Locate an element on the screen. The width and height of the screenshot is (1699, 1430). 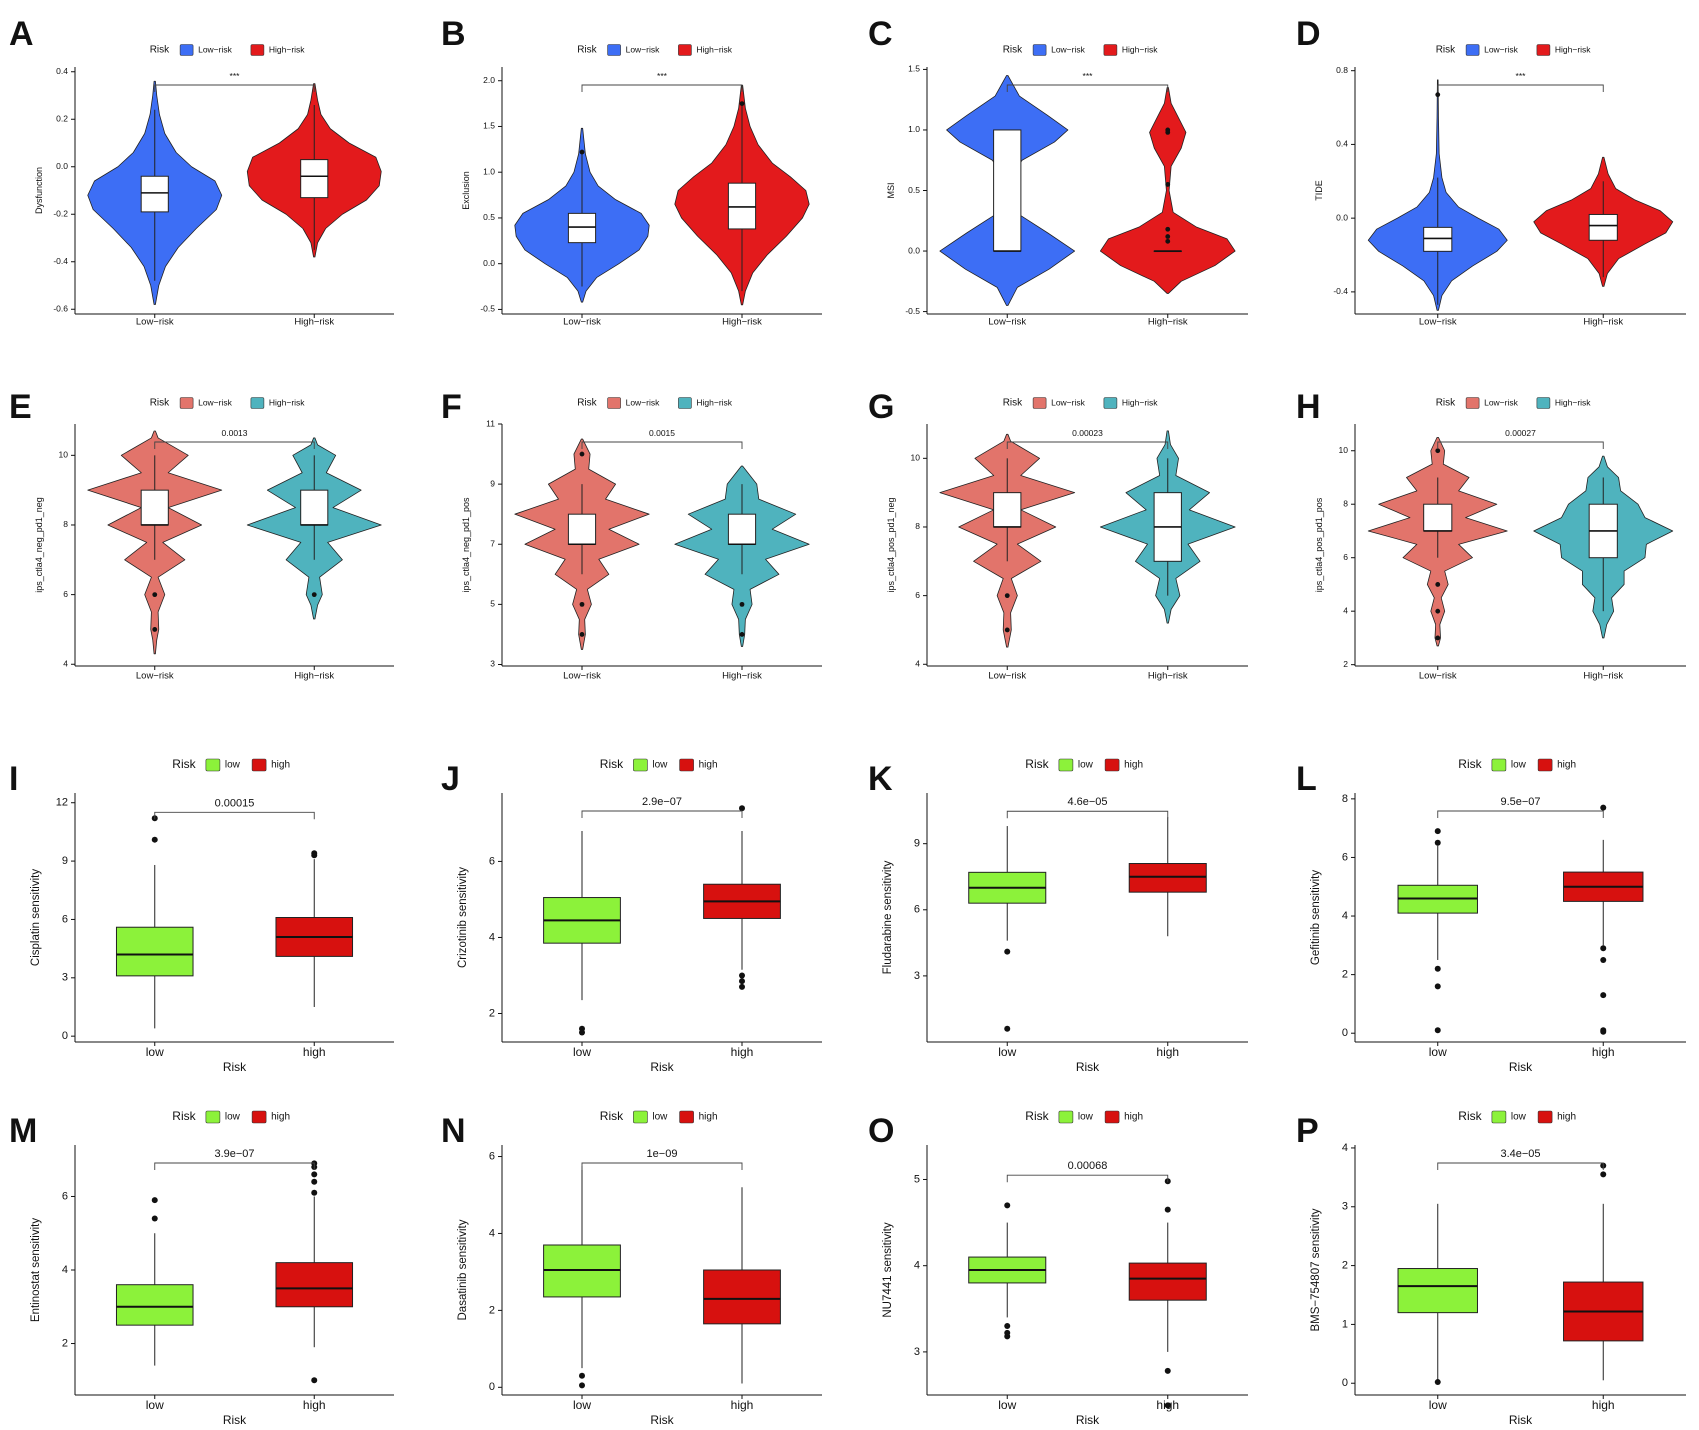
y-tick-label: 0.4 is located at coordinates (1342, 144).